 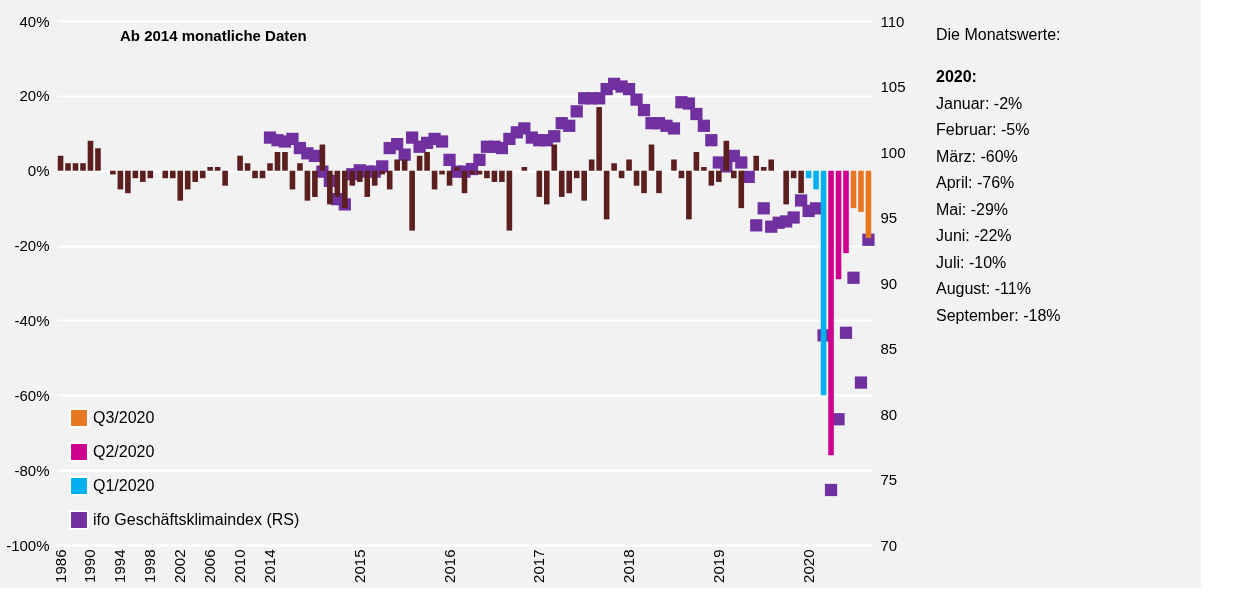 What do you see at coordinates (124, 417) in the screenshot?
I see `legend-label: Q3/2020` at bounding box center [124, 417].